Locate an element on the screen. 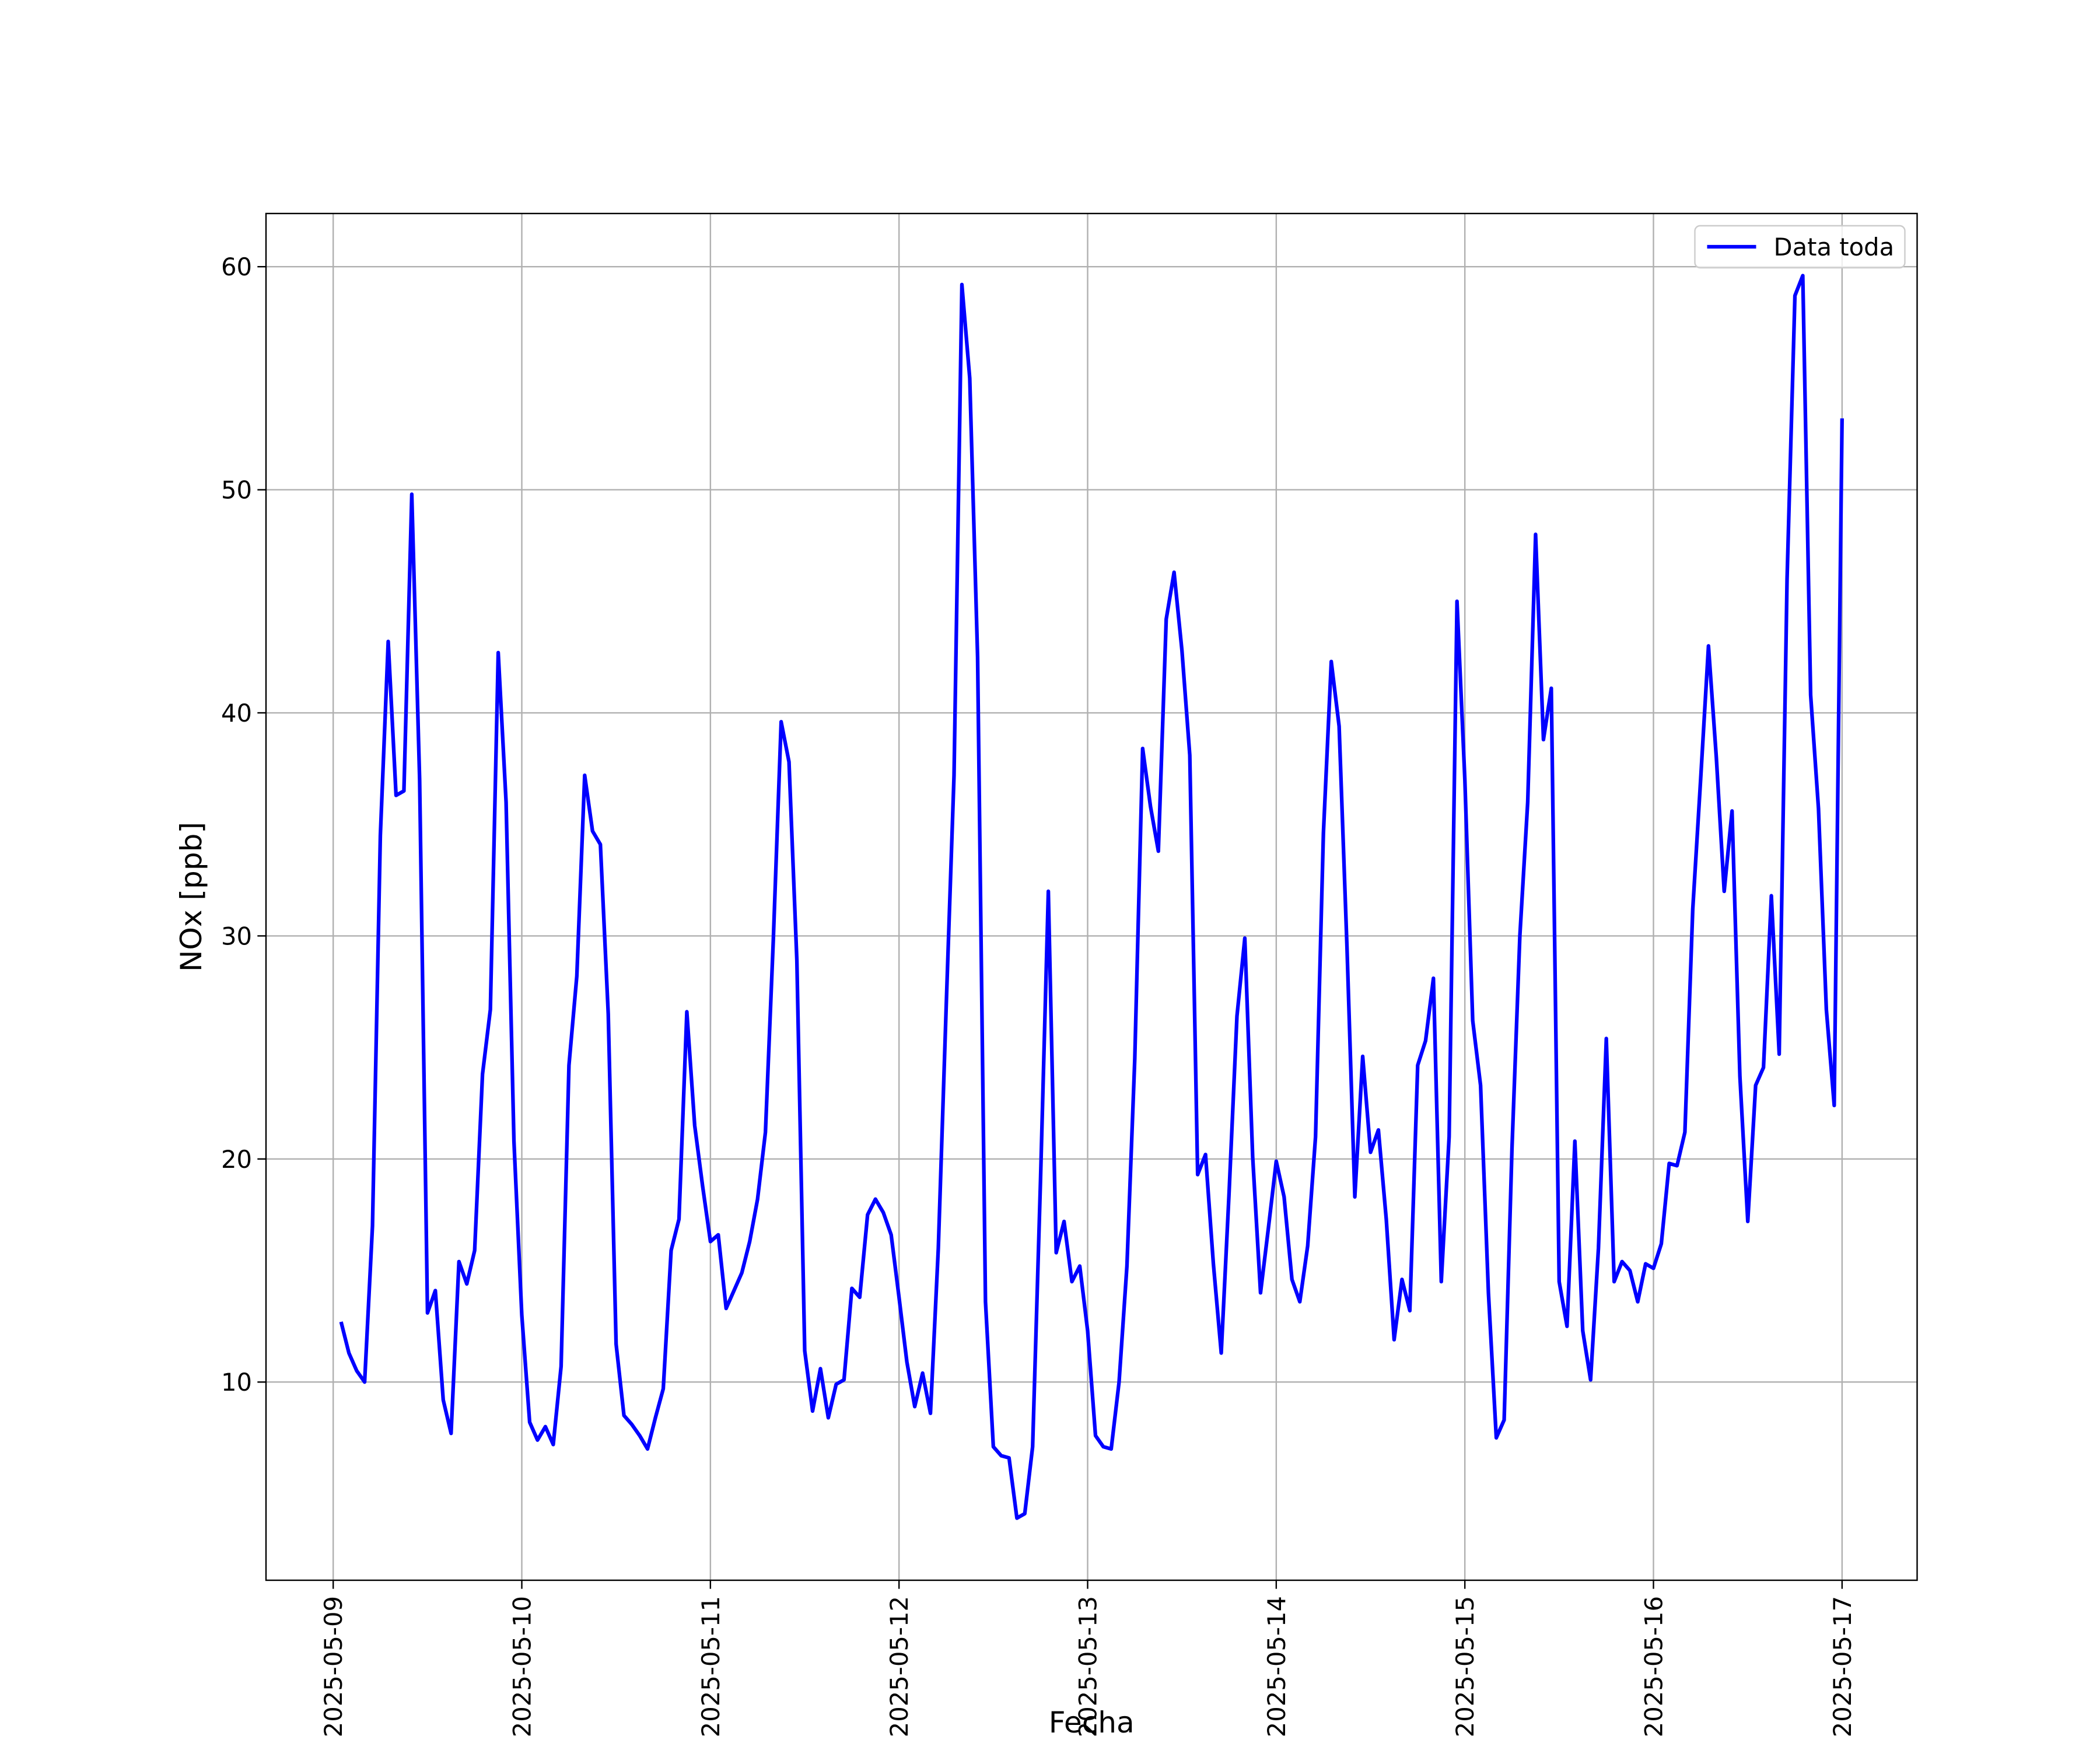  x-tick-label: 2025-05-14 is located at coordinates (1276, 1666).